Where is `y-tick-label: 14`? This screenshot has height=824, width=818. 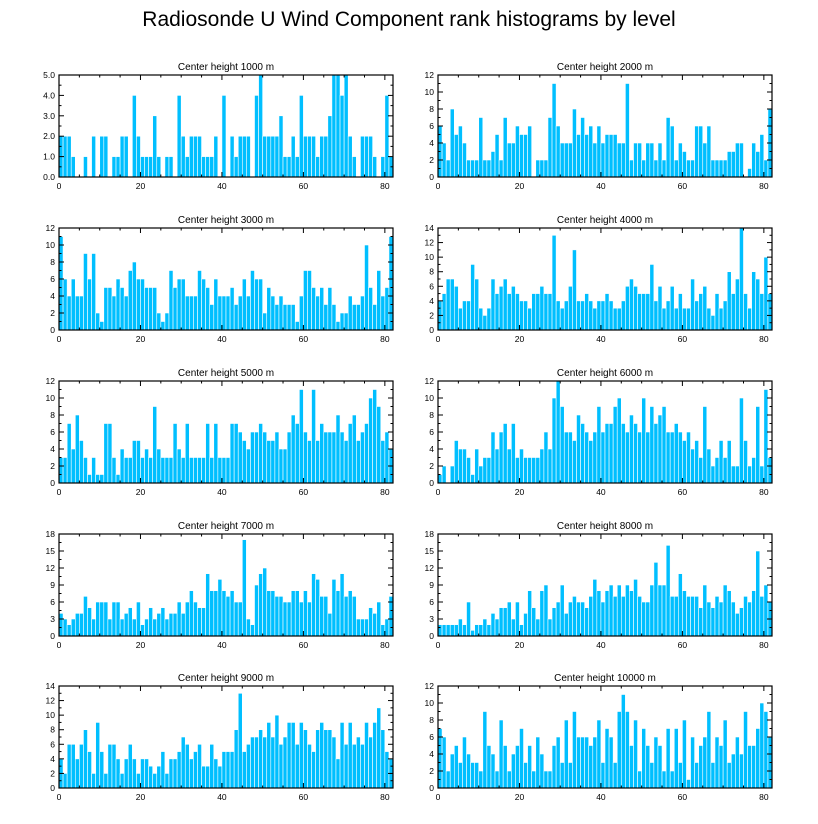 y-tick-label: 14 is located at coordinates (430, 228).